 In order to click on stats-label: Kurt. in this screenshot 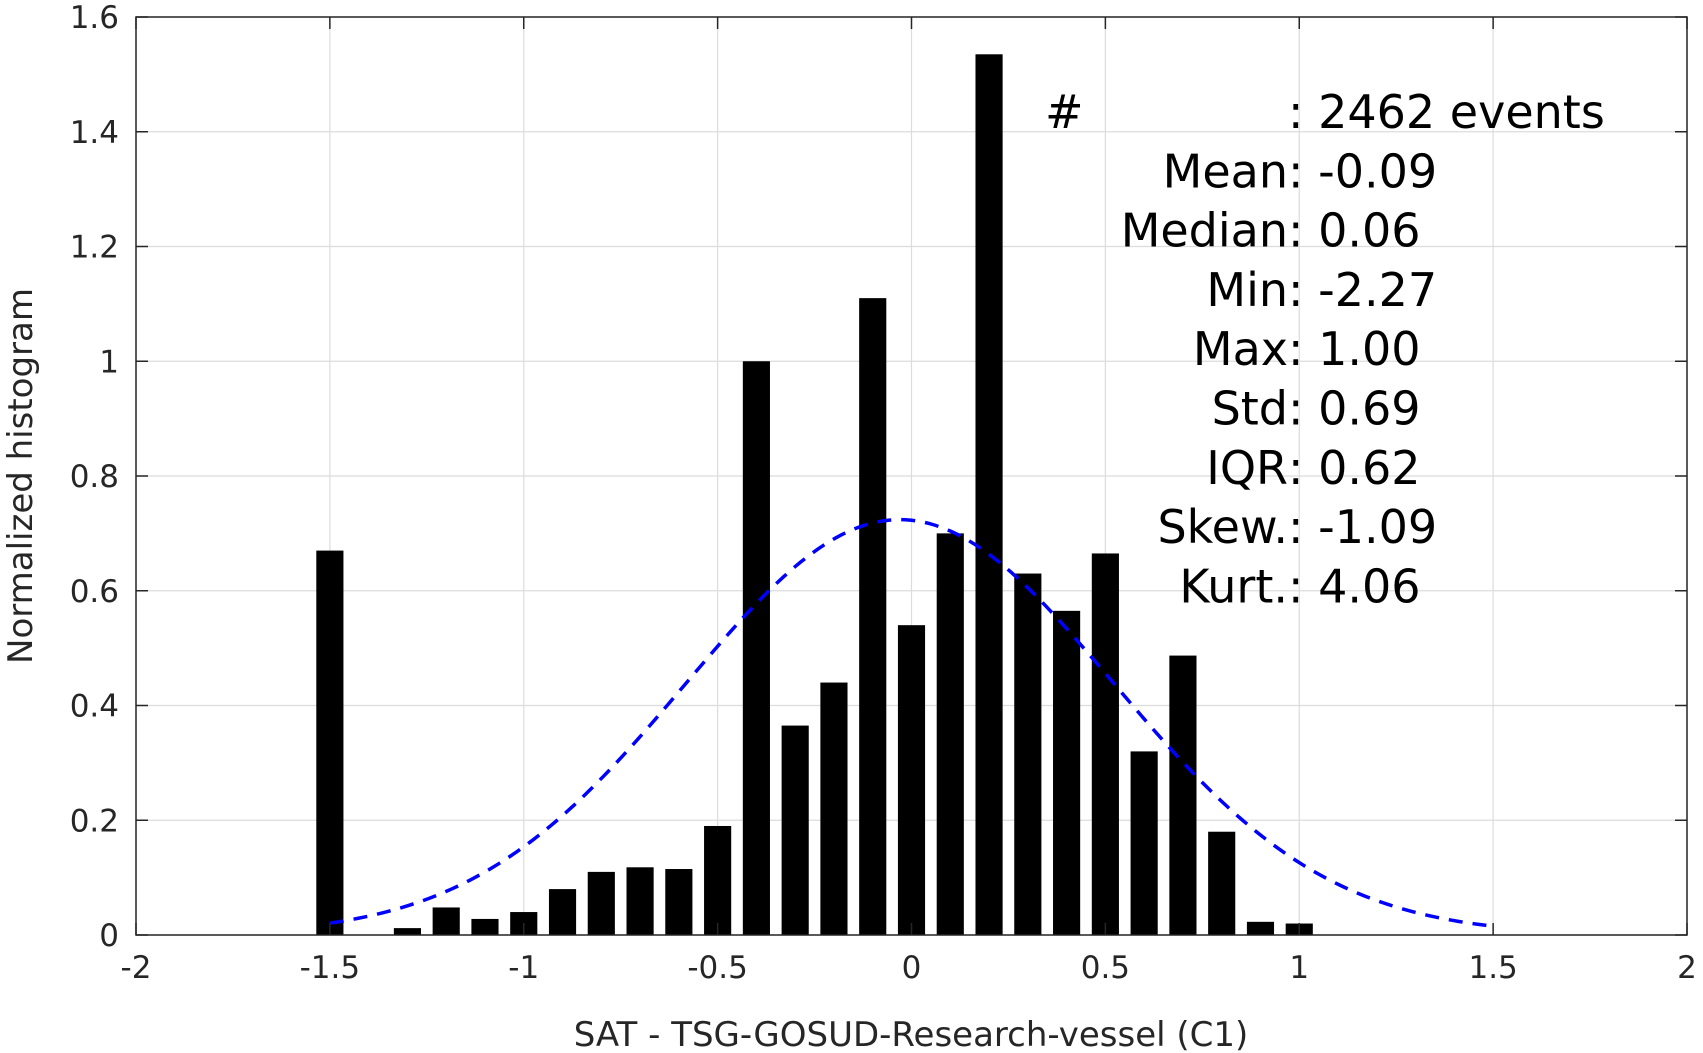, I will do `click(1233, 586)`.